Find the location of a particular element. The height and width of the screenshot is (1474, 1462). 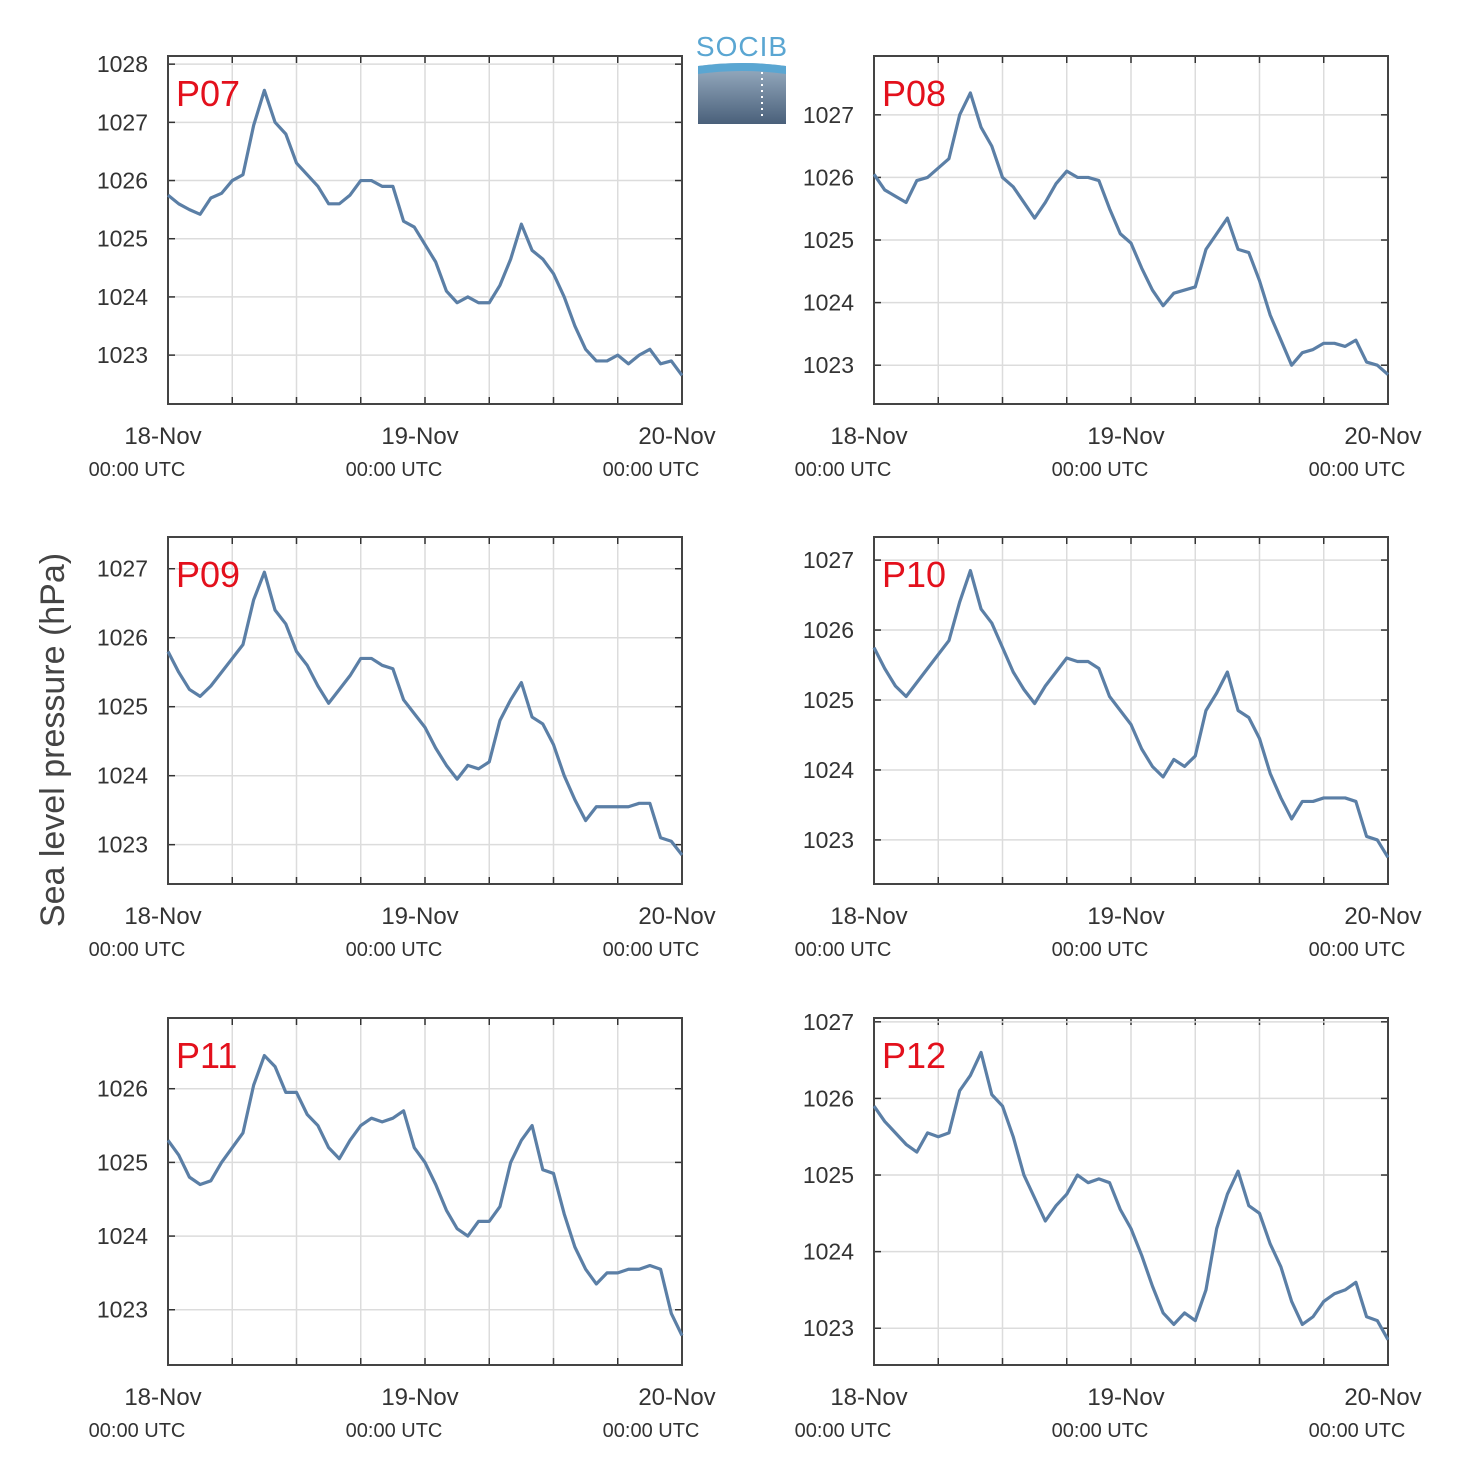

panel-title: P08 is located at coordinates (914, 93).